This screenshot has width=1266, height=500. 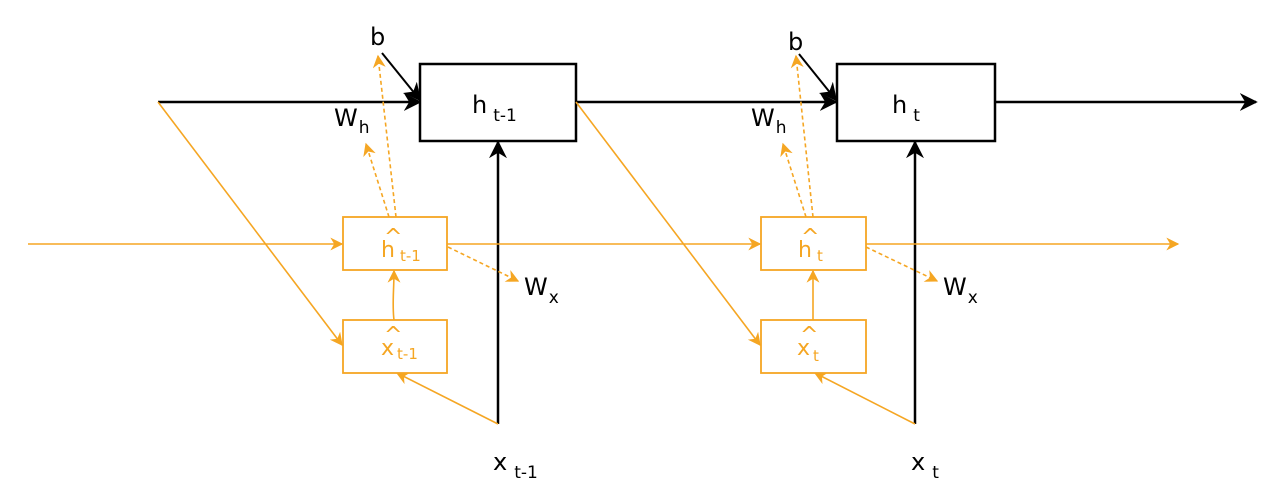 What do you see at coordinates (250, 224) in the screenshot?
I see `edge-input-to-xhat-prev` at bounding box center [250, 224].